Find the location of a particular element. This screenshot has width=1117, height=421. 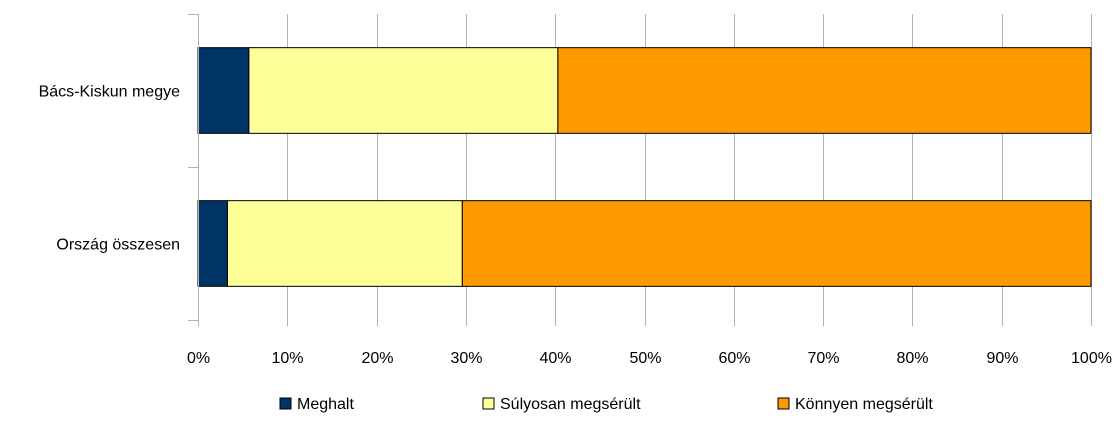

x-tick-label: 10% is located at coordinates (287, 358).